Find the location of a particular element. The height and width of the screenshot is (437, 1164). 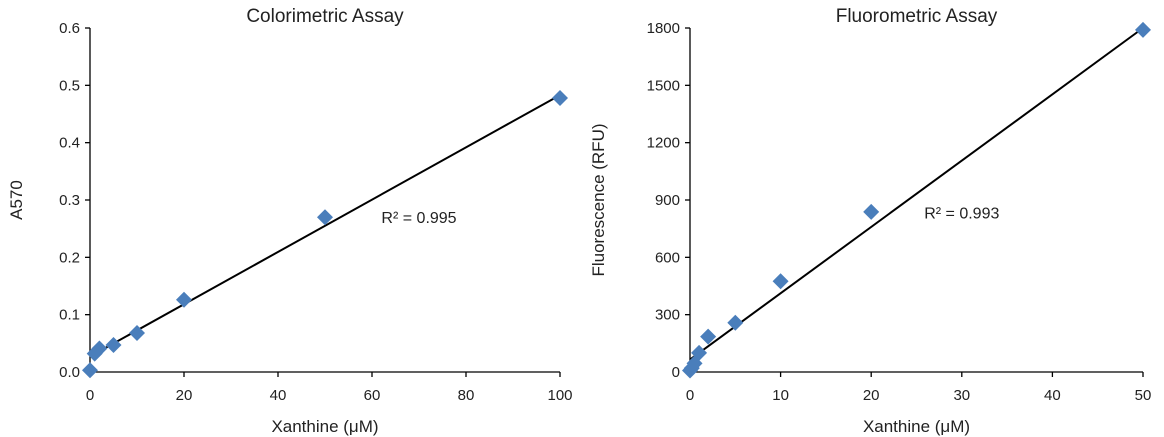

x-tick-label: 60 is located at coordinates (372, 395).